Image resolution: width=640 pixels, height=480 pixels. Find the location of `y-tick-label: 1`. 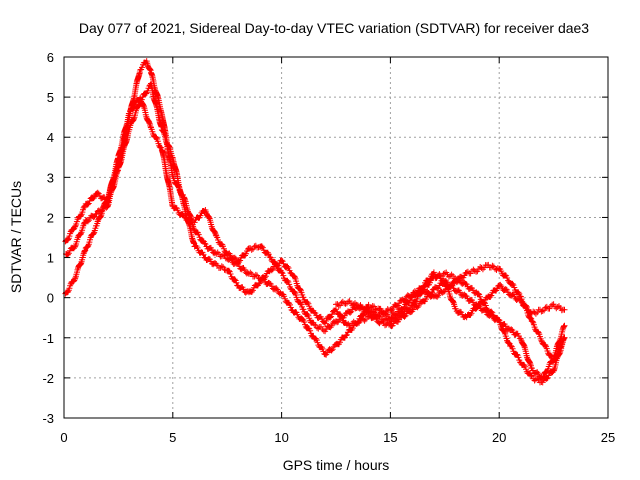

y-tick-label: 1 is located at coordinates (50, 258).